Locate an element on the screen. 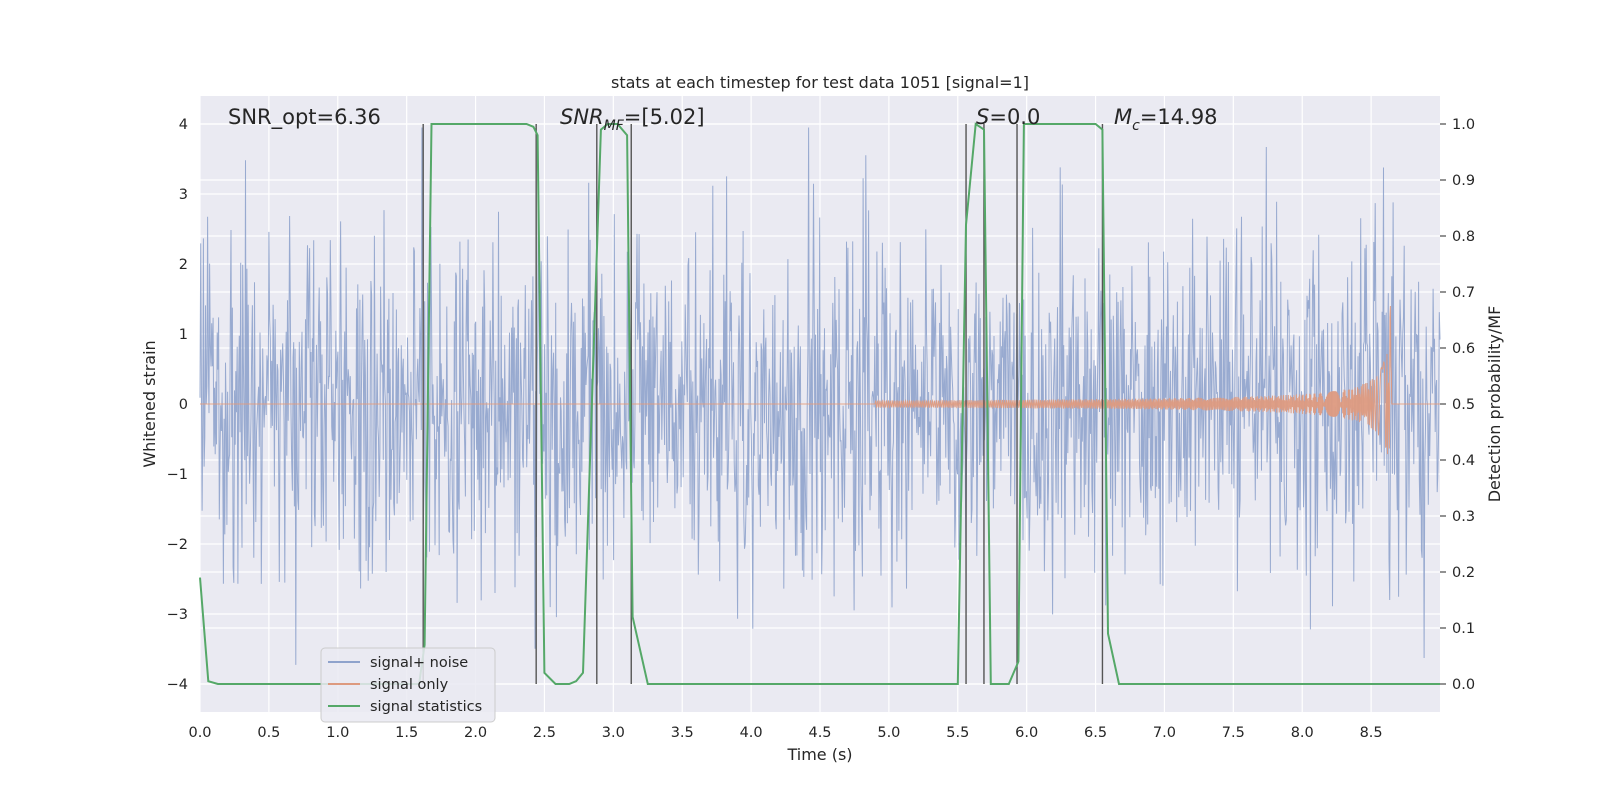 This screenshot has width=1600, height=800. x-tick-label: 2.0 is located at coordinates (475, 733).